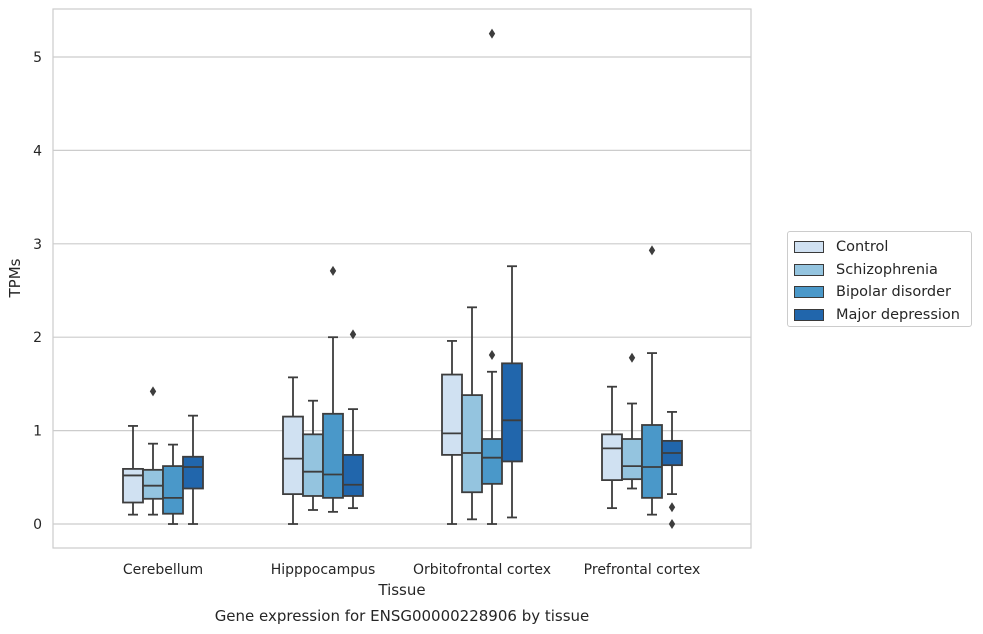  I want to click on legend-label: Schizophrenia, so click(887, 269).